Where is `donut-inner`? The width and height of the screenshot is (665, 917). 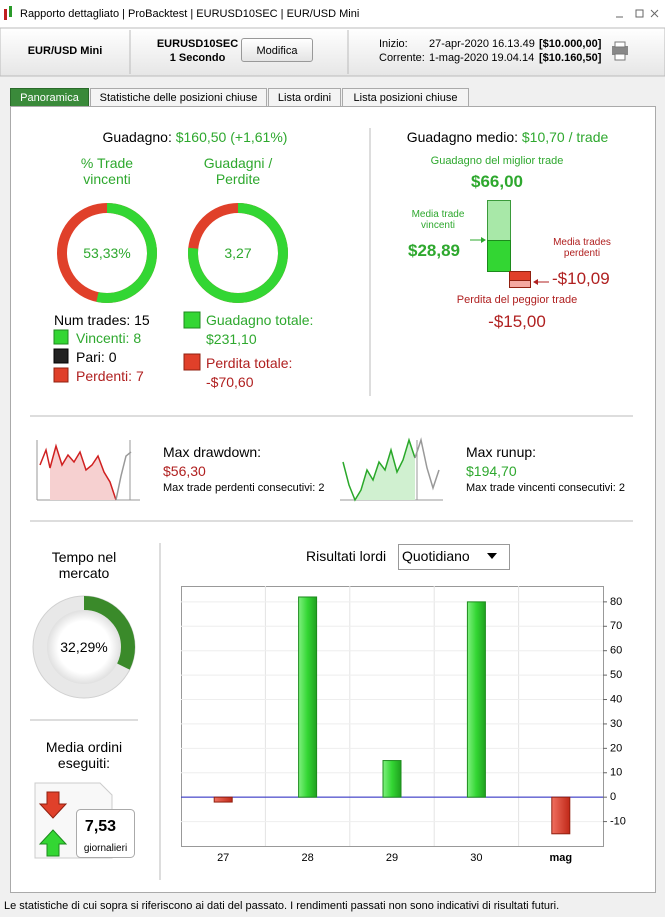 donut-inner is located at coordinates (84, 647).